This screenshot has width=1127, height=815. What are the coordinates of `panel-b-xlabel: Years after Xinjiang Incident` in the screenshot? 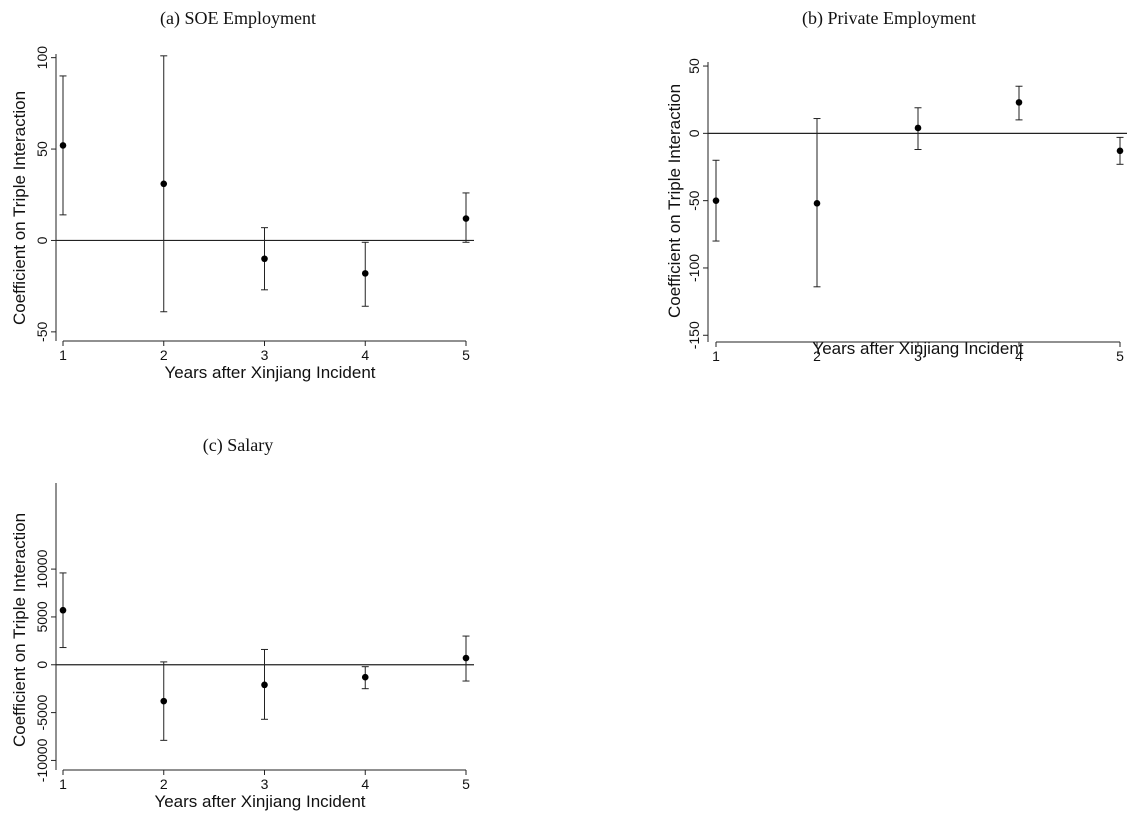 It's located at (917, 348).